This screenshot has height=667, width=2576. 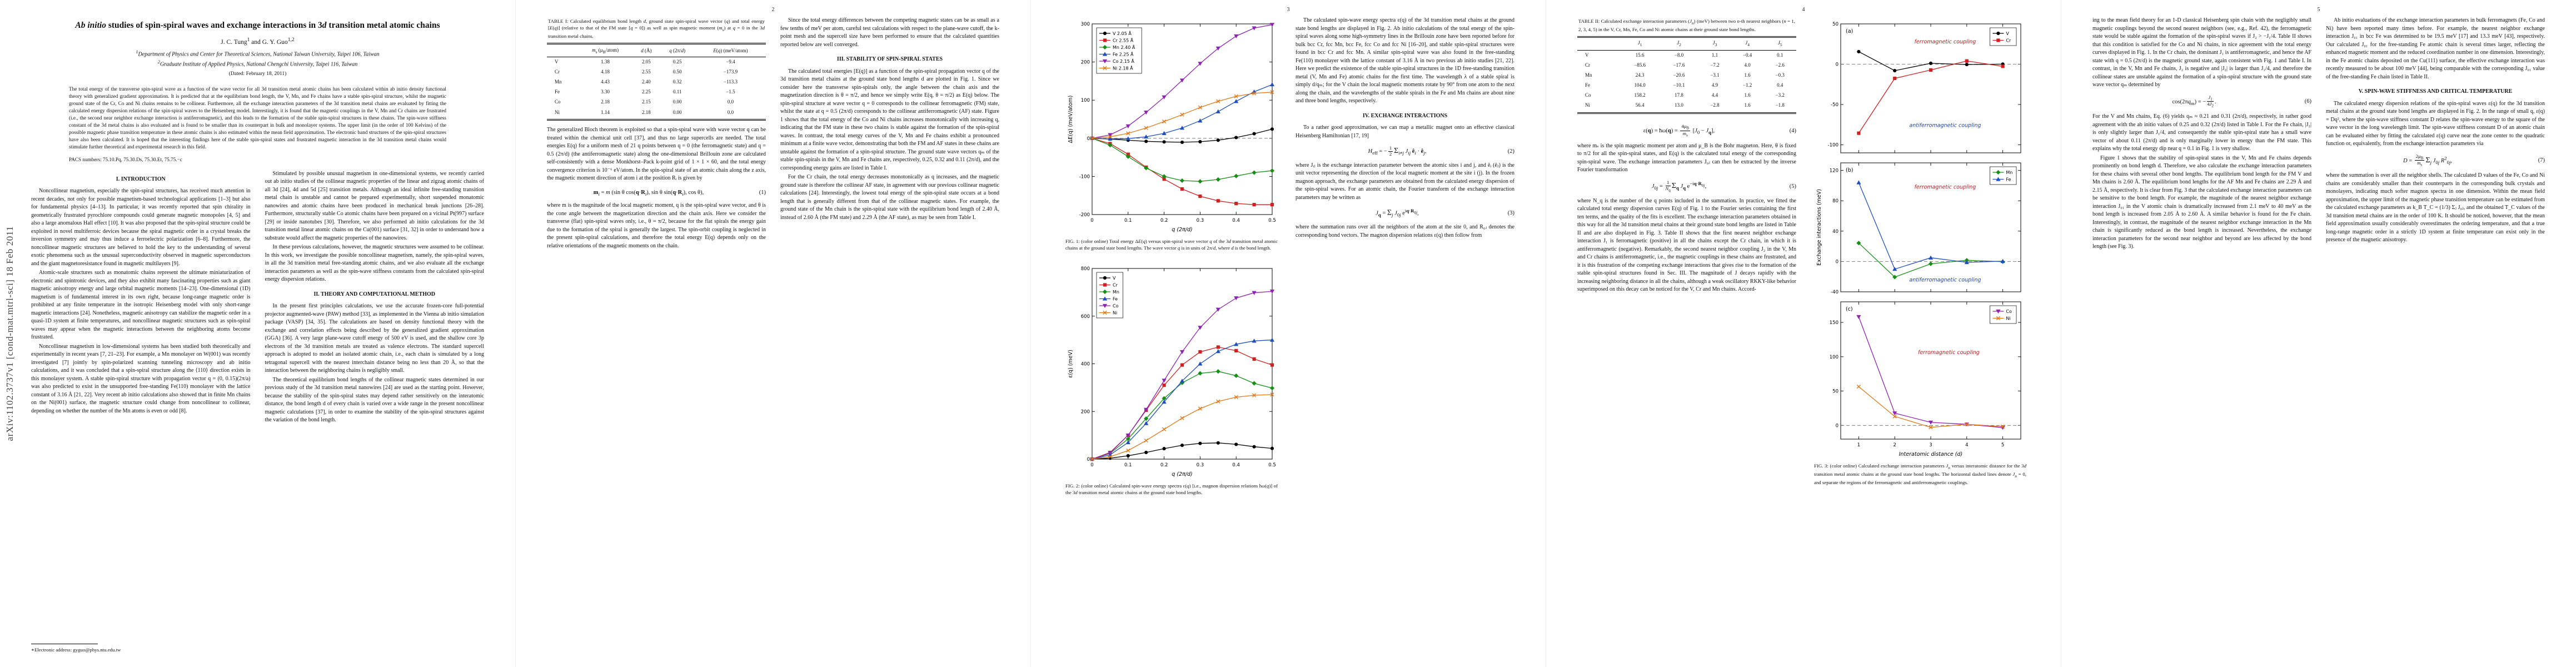 I want to click on table-row: Cr 4.18 2.55 0.50 −173.9, so click(x=656, y=72).